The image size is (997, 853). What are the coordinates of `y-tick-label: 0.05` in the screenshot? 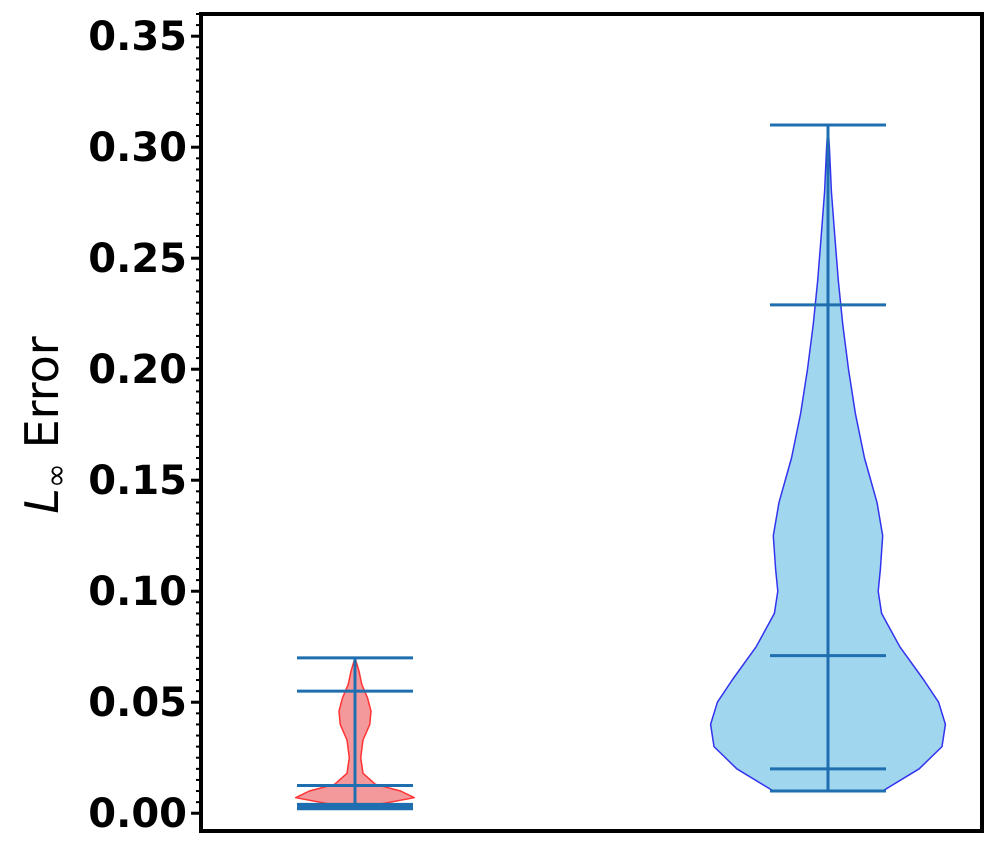 It's located at (137, 703).